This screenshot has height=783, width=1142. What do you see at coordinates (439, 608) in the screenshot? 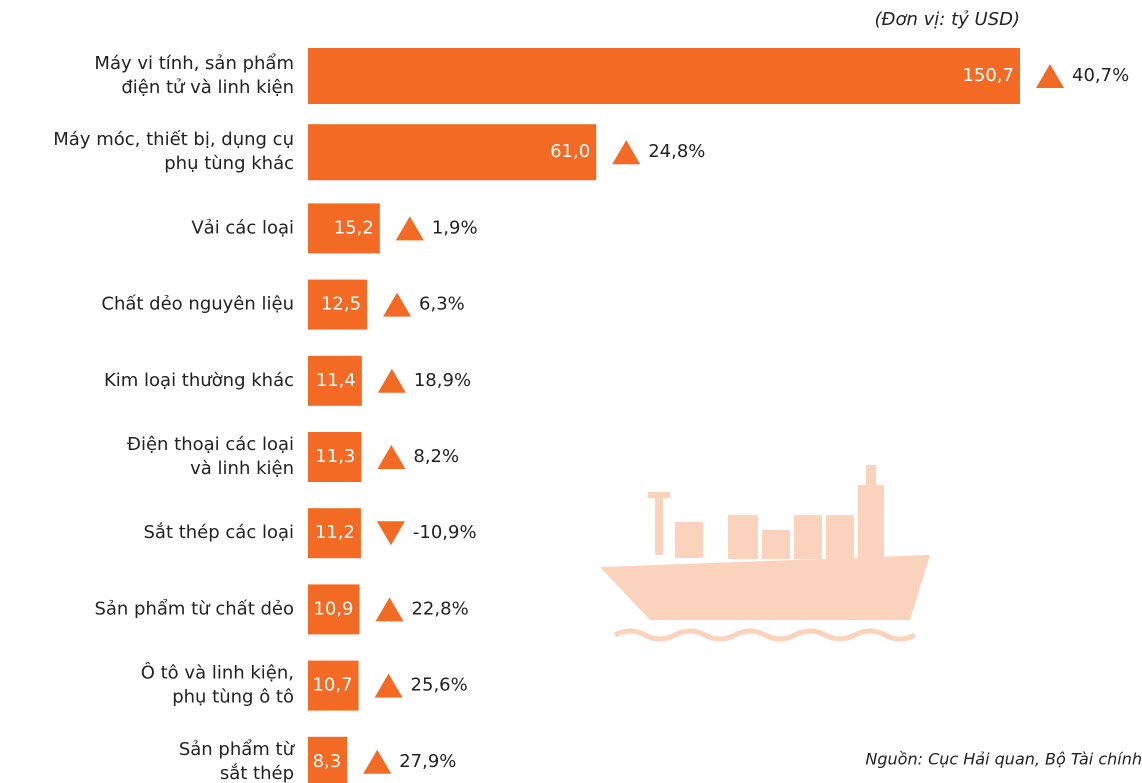
I see `change-label: 22,8%` at bounding box center [439, 608].